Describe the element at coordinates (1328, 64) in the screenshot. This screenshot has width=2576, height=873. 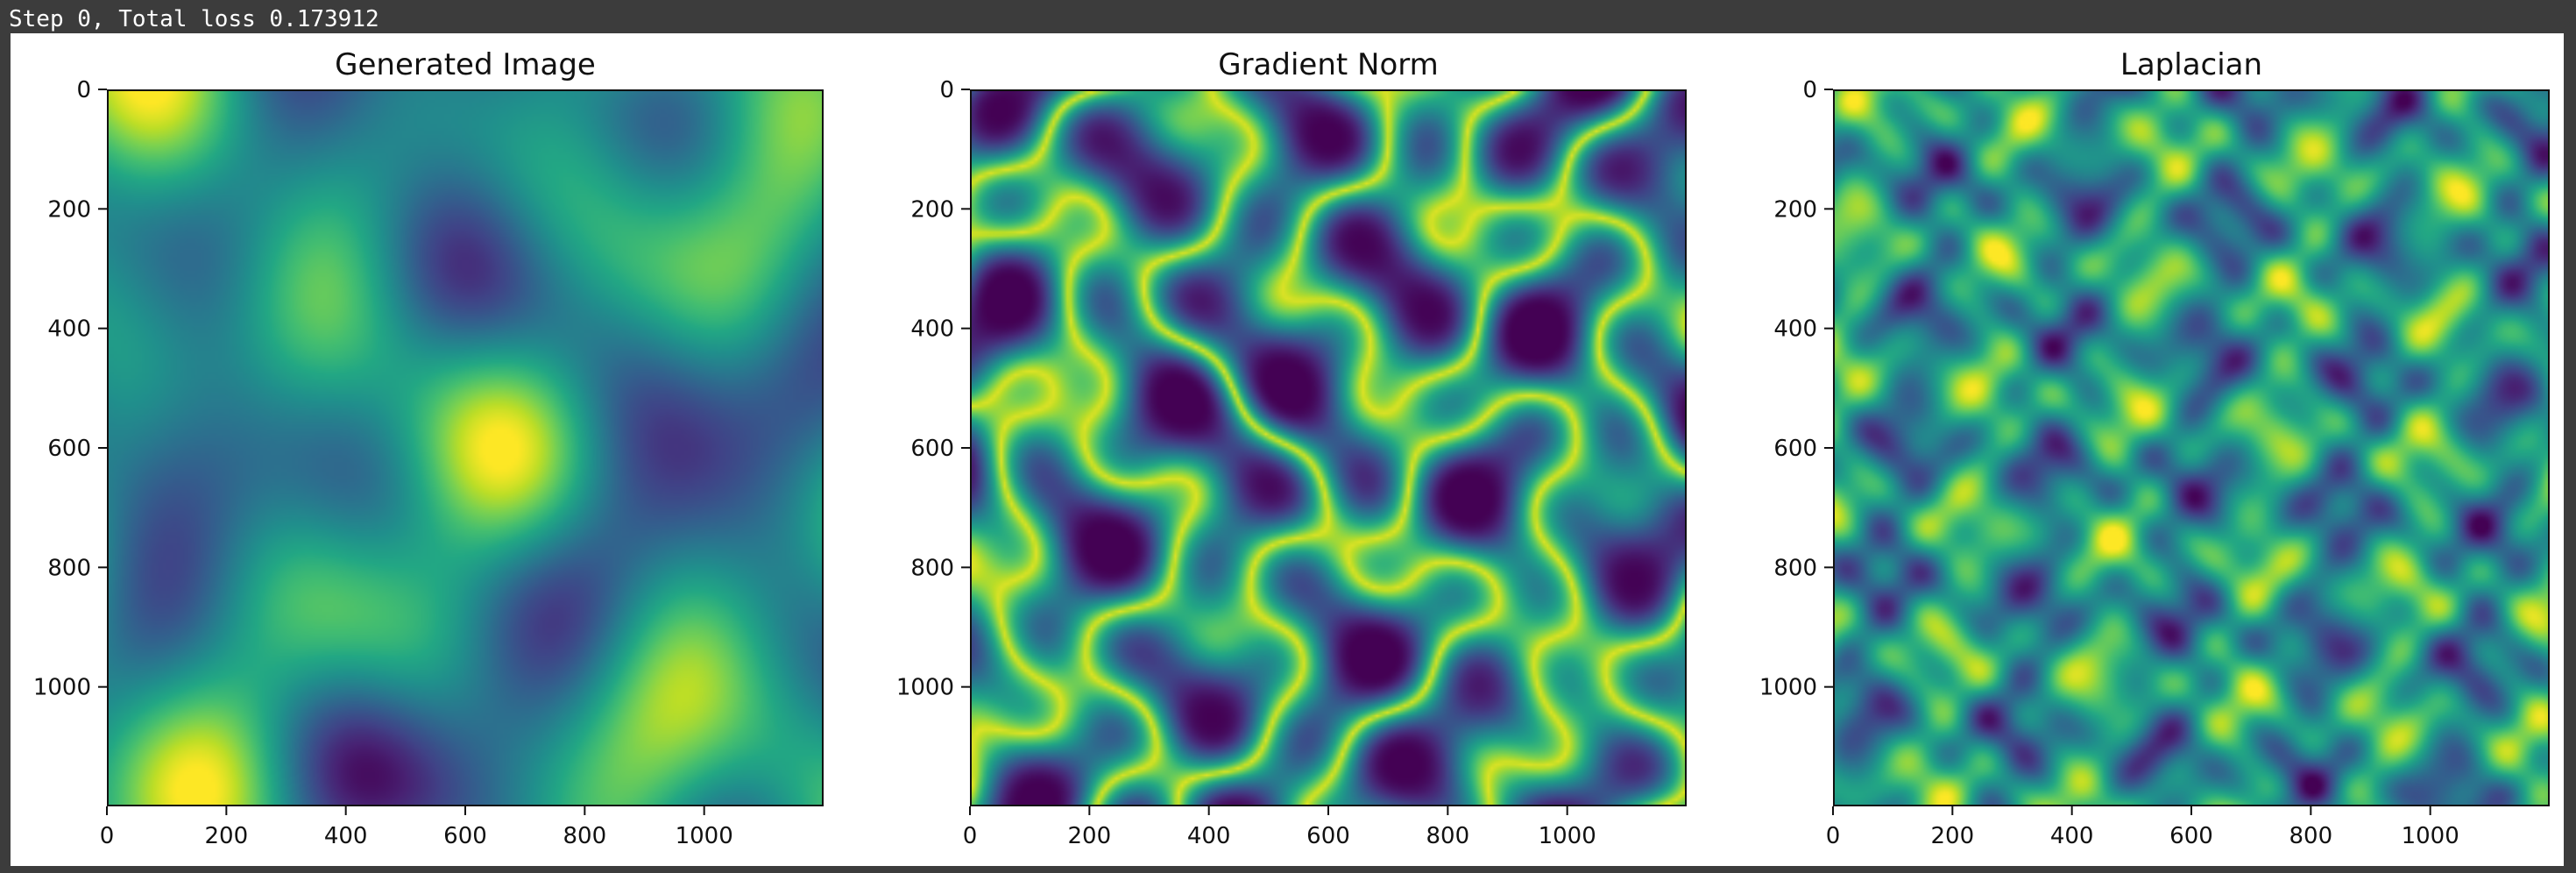
I see `panel-title: Gradient Norm` at that location.